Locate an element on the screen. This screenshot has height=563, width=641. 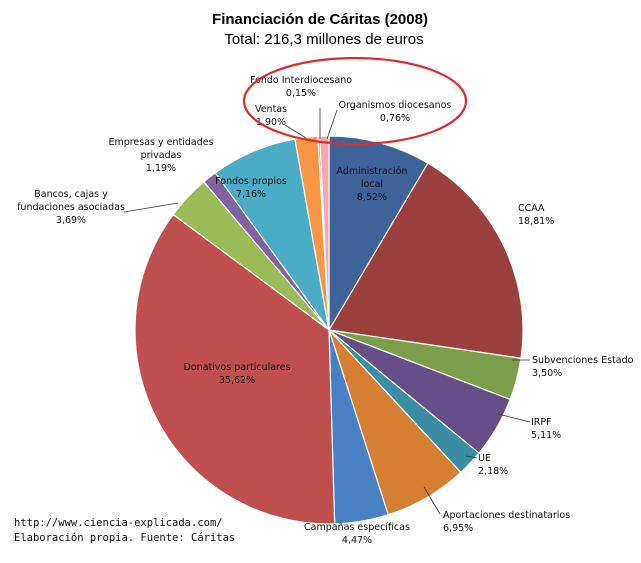
slice-label: Donativos particulares 35,62% is located at coordinates (236, 374).